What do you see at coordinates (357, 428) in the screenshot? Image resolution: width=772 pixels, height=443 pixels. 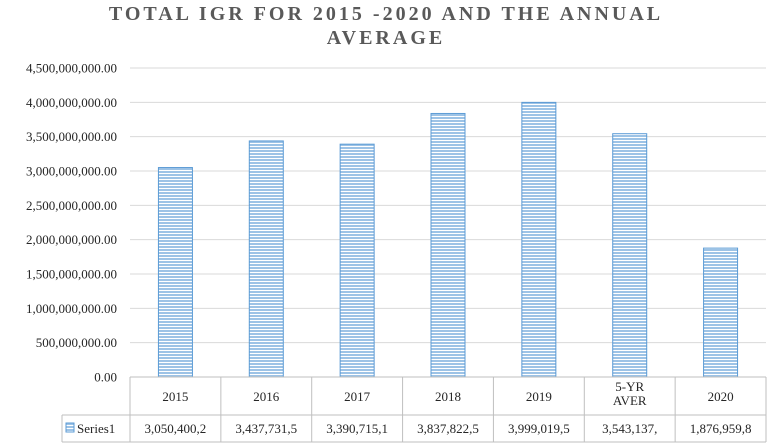 I see `table-value-cell: 3,390,715,1` at bounding box center [357, 428].